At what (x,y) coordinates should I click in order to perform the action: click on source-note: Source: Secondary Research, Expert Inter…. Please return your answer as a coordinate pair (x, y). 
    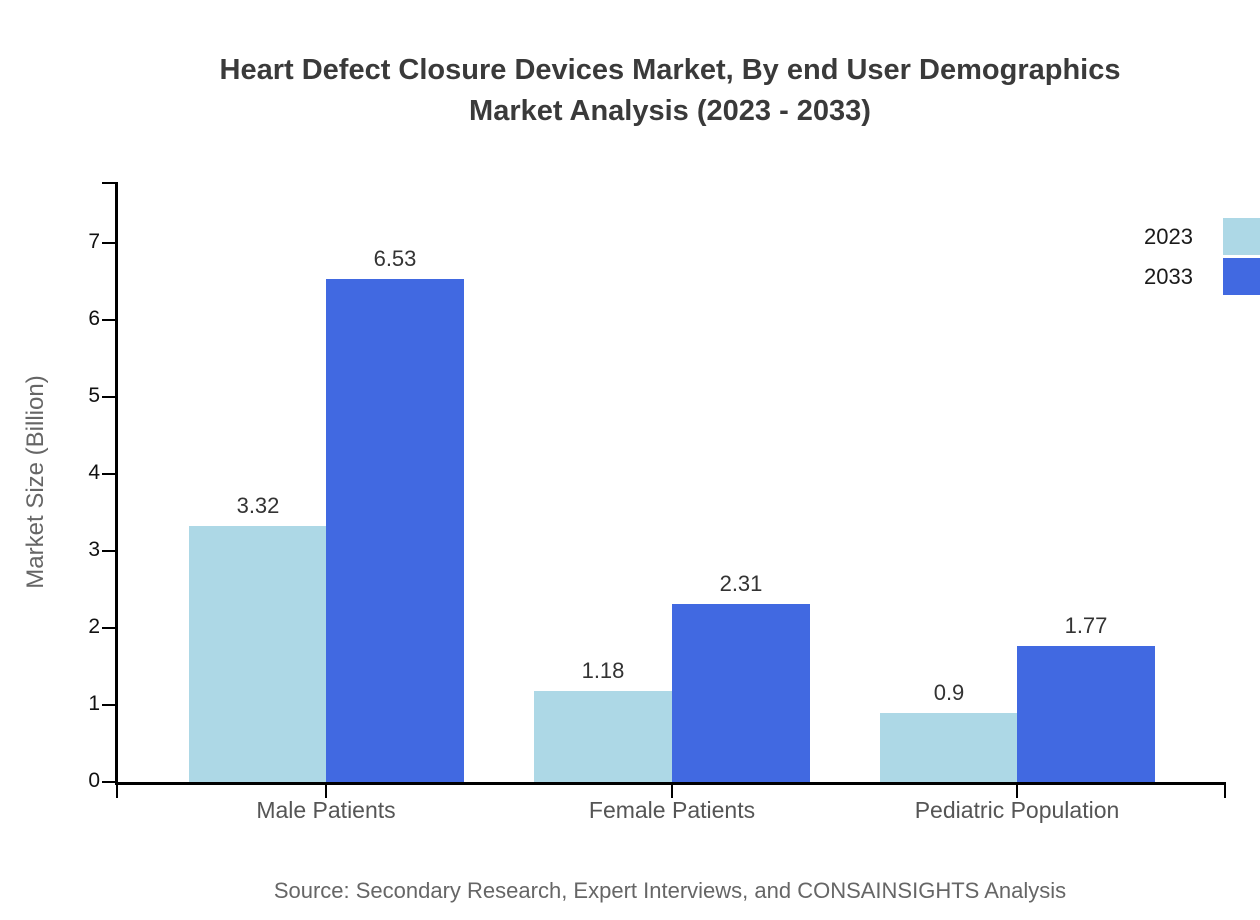
    Looking at the image, I should click on (670, 890).